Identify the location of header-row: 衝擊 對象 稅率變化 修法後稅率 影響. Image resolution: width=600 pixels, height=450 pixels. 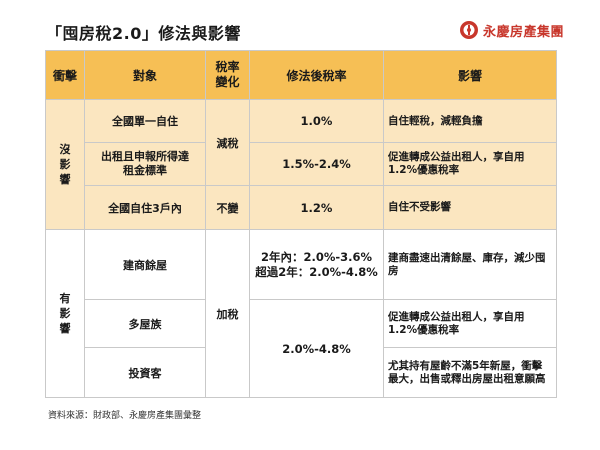
(301, 75).